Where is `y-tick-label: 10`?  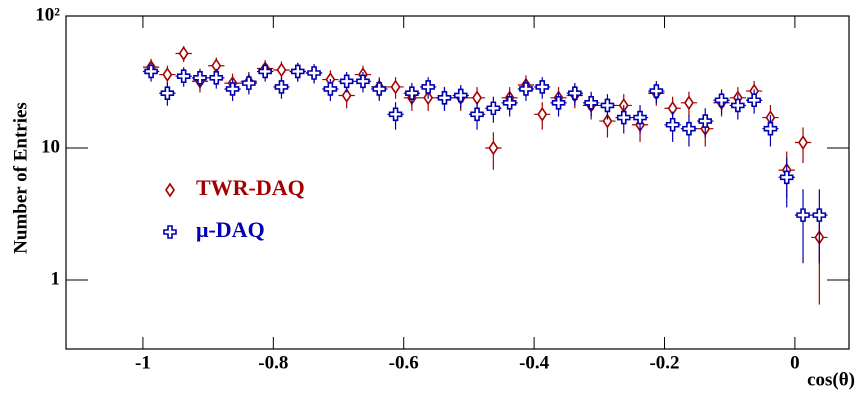
y-tick-label: 10 is located at coordinates (50, 146).